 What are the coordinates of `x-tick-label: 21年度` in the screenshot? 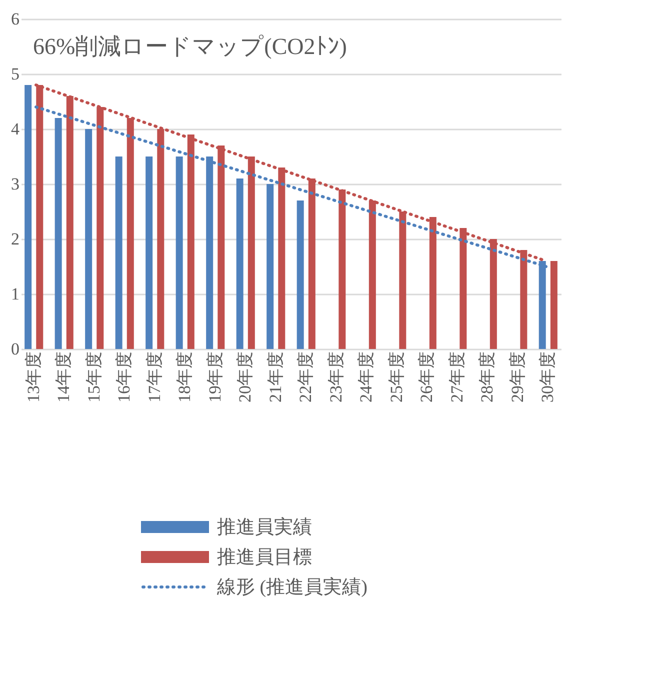 It's located at (275, 377).